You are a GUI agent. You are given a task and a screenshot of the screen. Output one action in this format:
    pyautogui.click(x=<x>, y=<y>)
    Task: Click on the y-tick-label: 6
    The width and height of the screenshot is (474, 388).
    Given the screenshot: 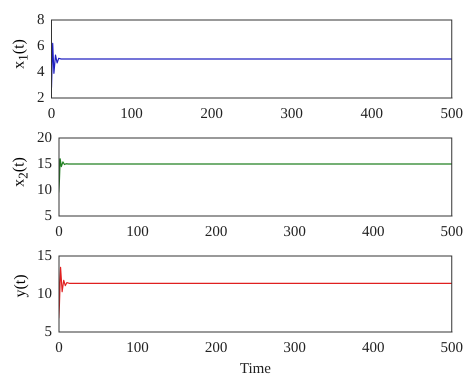 What is the action you would take?
    pyautogui.click(x=41, y=46)
    